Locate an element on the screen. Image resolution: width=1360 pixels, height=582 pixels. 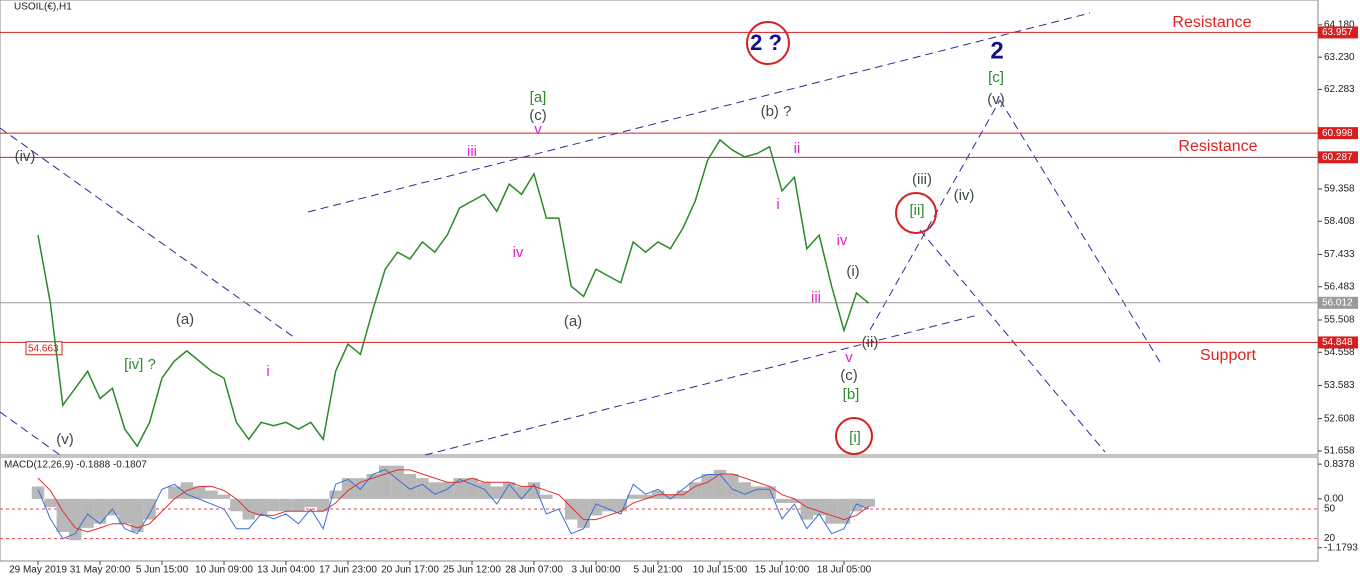
price-label: 54.848 is located at coordinates (1337, 342).